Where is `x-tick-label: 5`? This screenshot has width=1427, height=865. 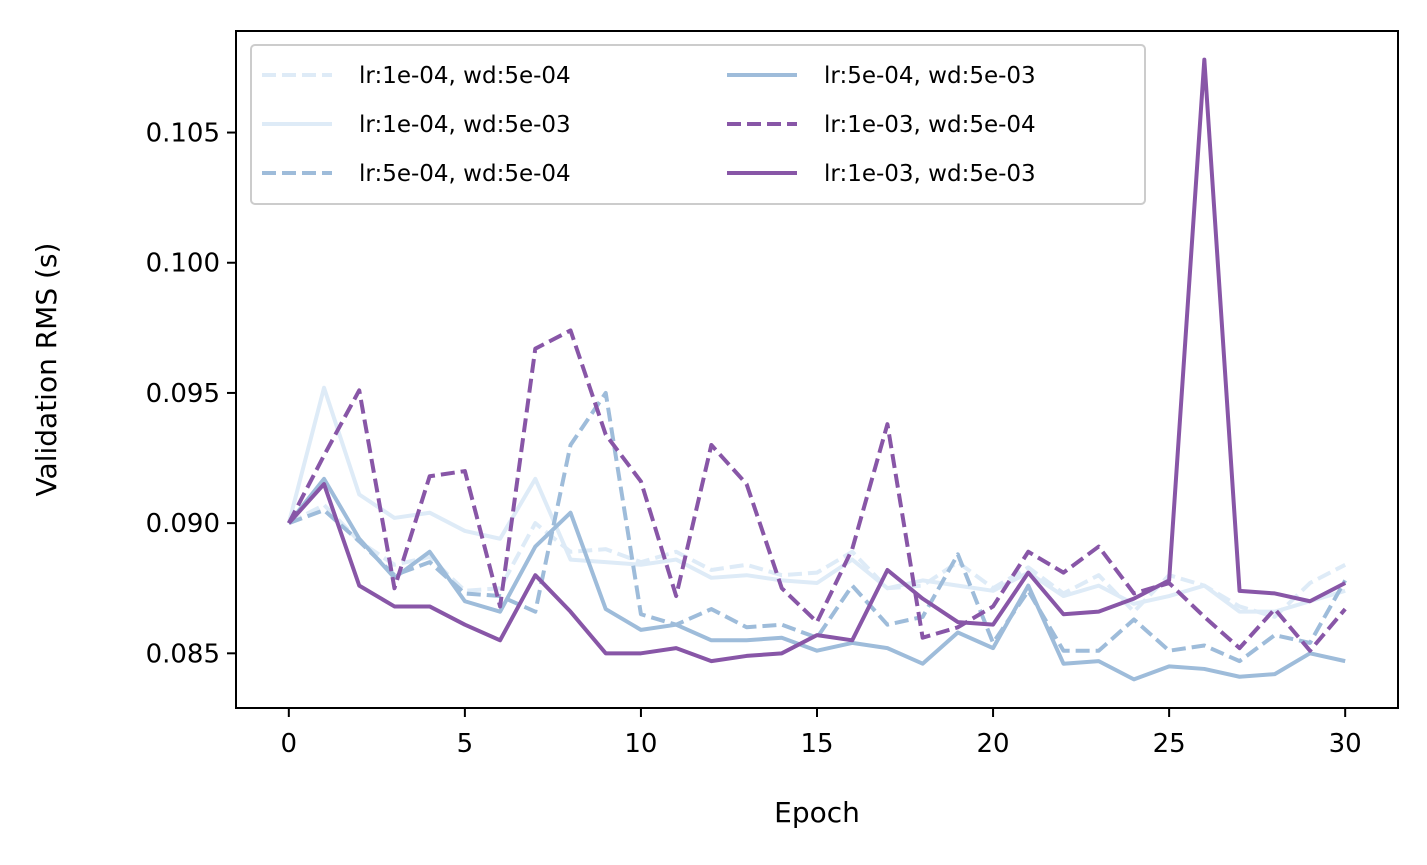
x-tick-label: 5 is located at coordinates (465, 744).